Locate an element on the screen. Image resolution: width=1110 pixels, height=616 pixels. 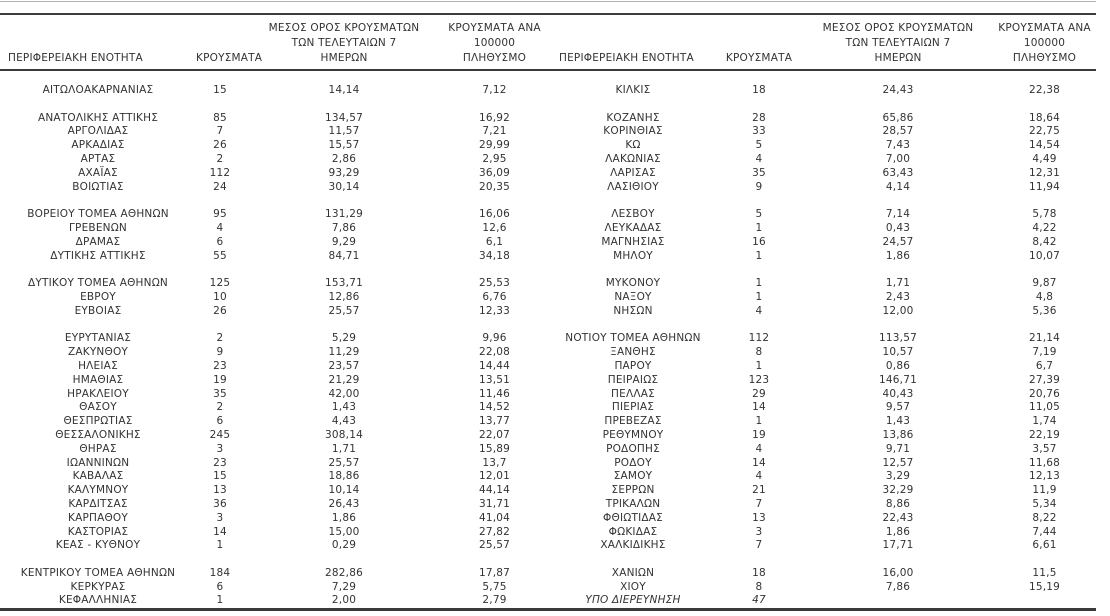
right-avg7-cell: 40,43 is located at coordinates (898, 393).